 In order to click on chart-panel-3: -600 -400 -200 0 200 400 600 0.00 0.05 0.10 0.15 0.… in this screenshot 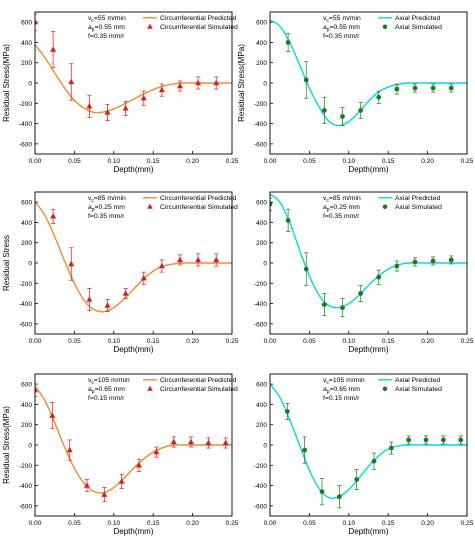, I will do `click(120, 272)`.